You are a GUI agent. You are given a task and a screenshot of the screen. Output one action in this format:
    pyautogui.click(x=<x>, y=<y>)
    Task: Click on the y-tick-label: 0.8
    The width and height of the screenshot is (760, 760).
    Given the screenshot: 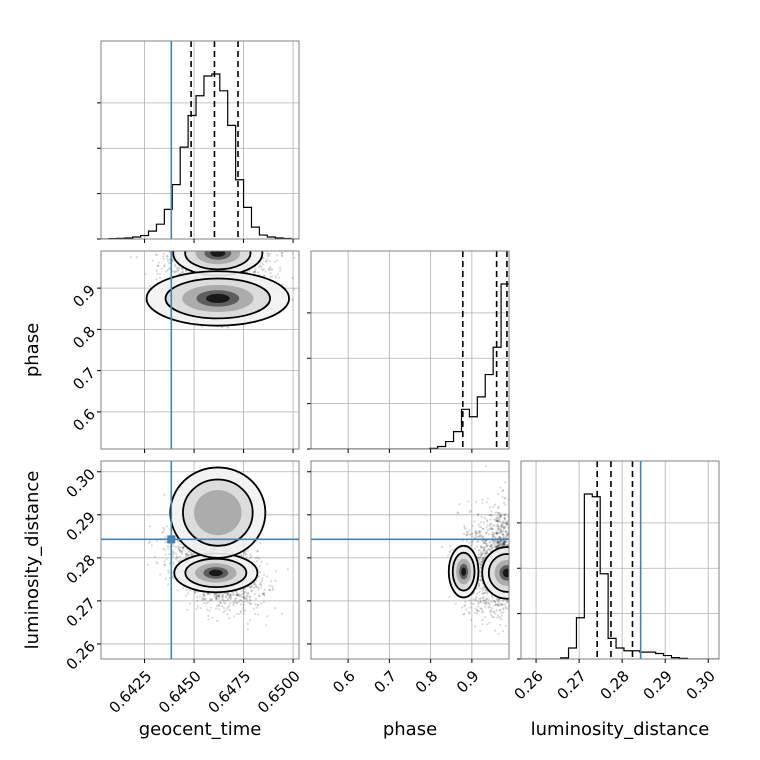 What is the action you would take?
    pyautogui.click(x=84, y=338)
    